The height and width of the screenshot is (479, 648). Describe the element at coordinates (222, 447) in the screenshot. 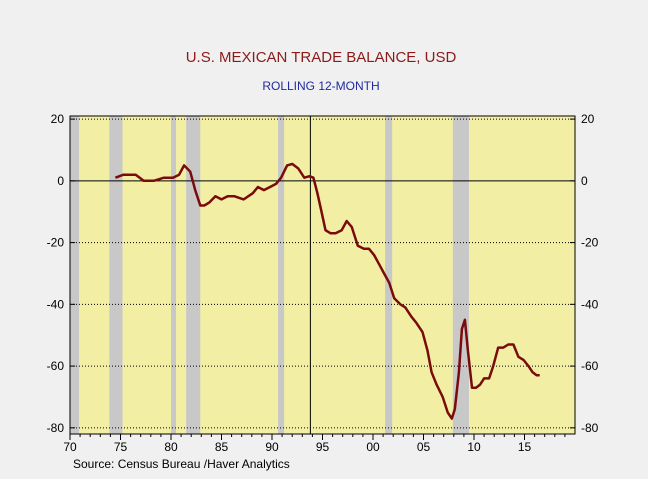

I see `x-tick-label-3: 85` at that location.